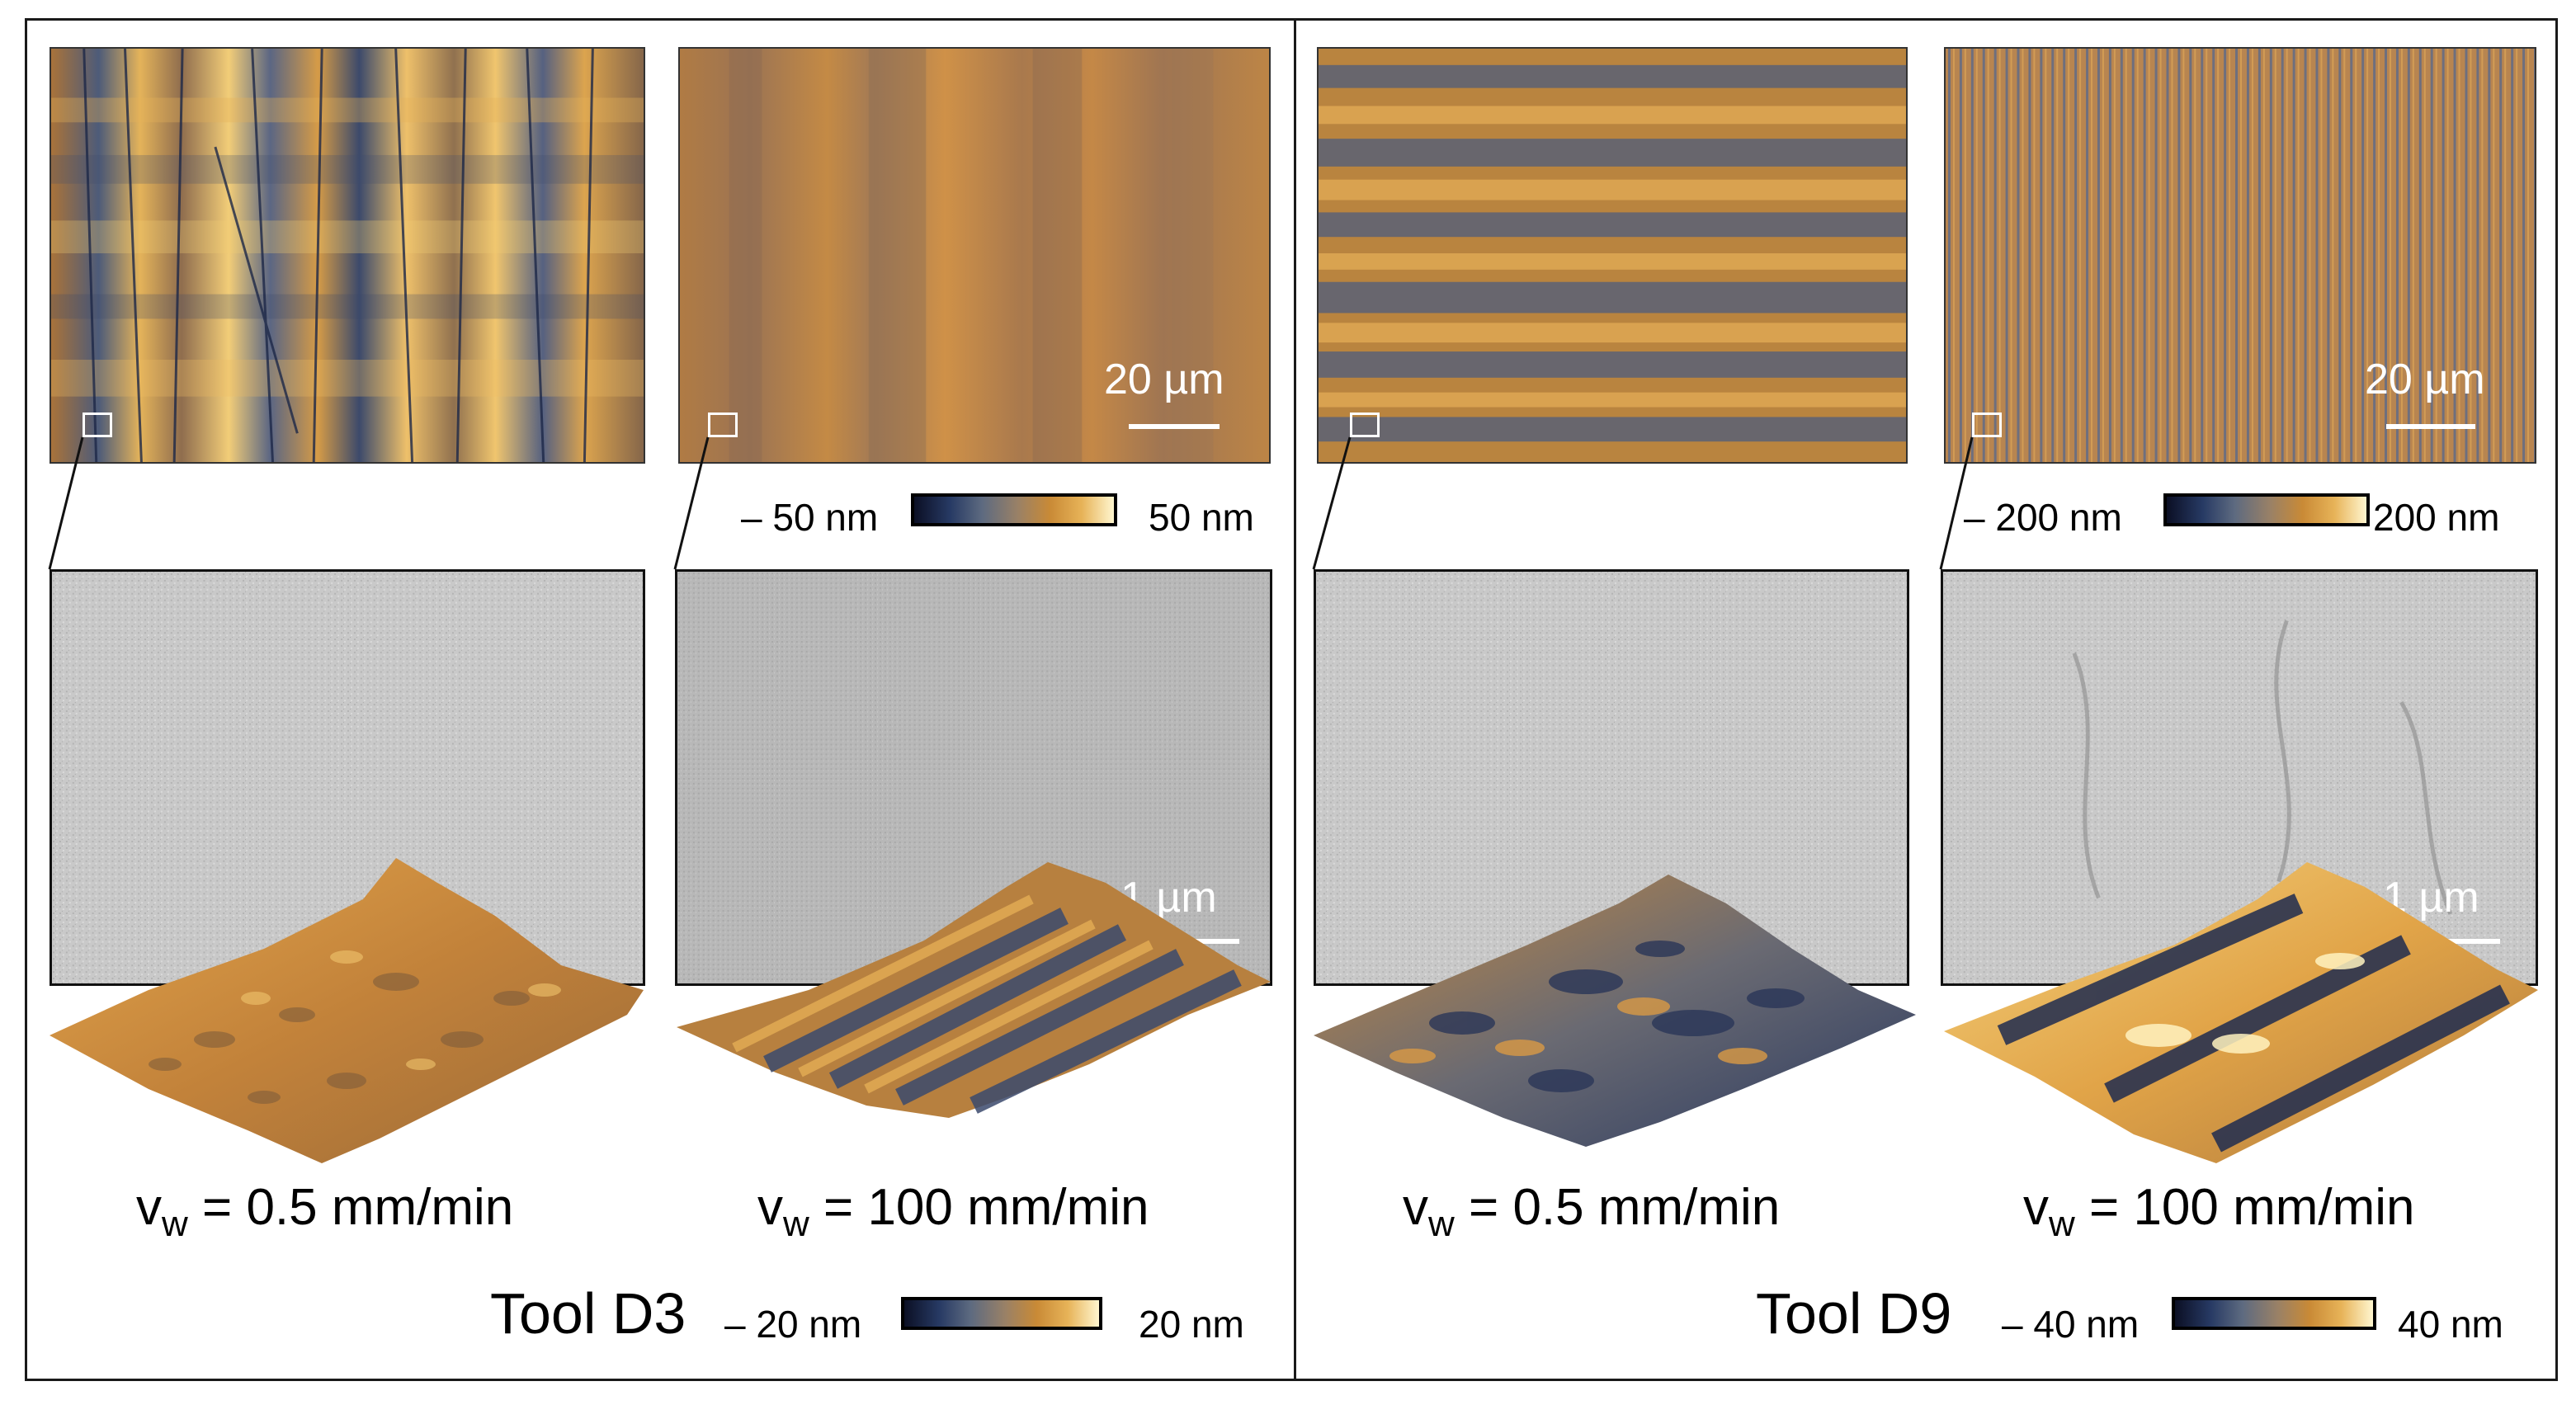  Describe the element at coordinates (1854, 1313) in the screenshot. I see `tool-label: Tool D9` at that location.